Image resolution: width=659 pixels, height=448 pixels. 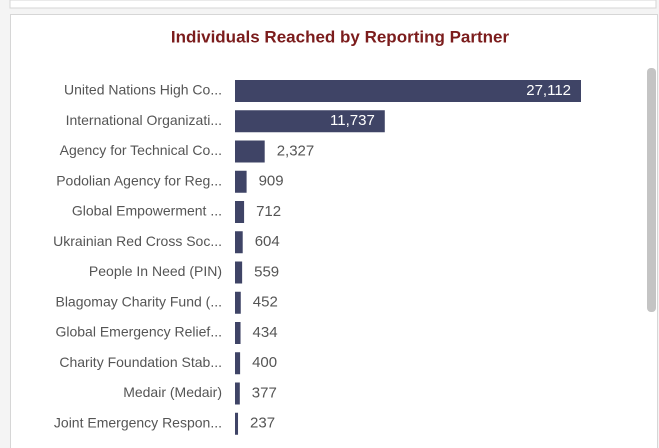 I want to click on value-label: 434, so click(x=265, y=332).